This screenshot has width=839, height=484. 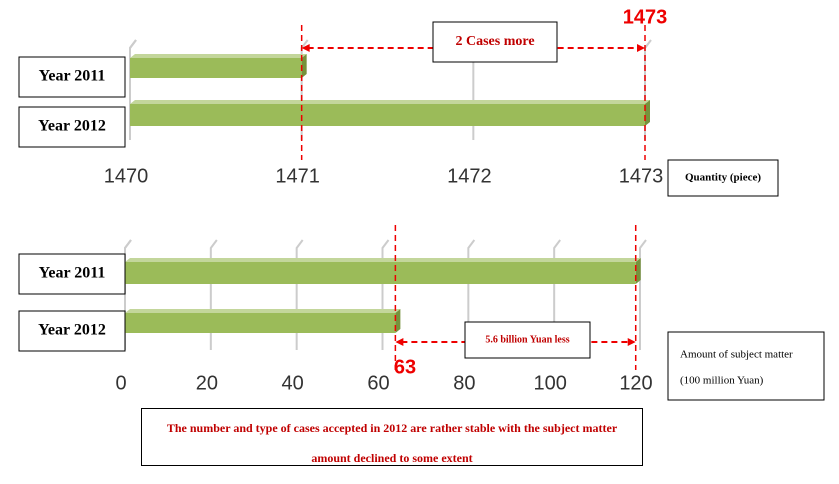 I want to click on x-tick-label: 0, so click(x=120, y=383).